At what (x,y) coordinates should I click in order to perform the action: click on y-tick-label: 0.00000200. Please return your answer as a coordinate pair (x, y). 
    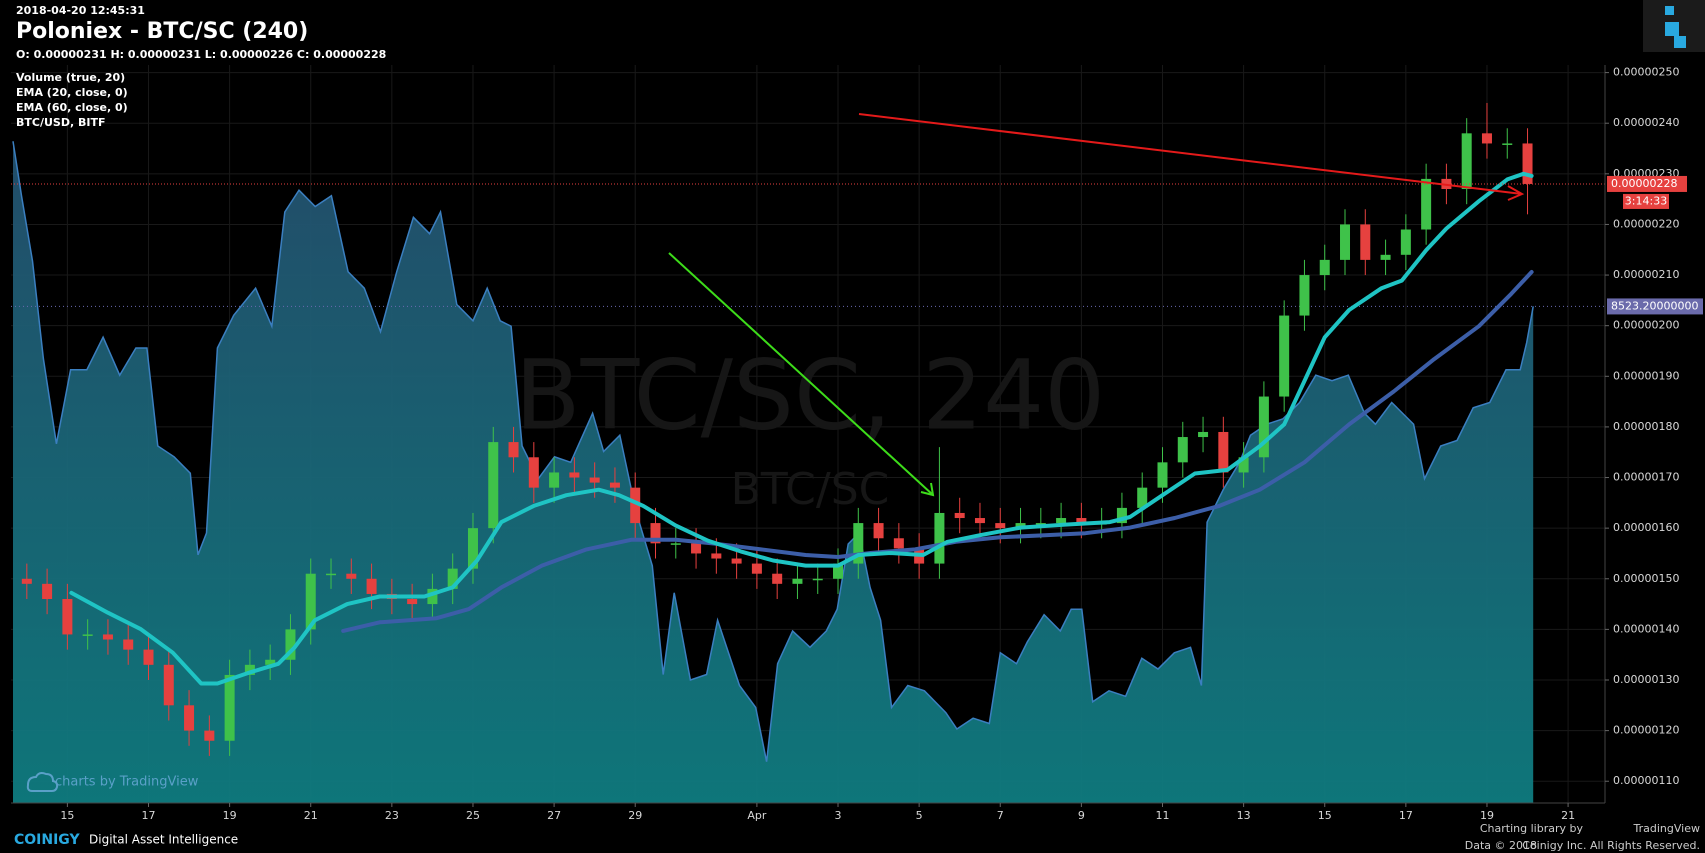
    Looking at the image, I should click on (1646, 325).